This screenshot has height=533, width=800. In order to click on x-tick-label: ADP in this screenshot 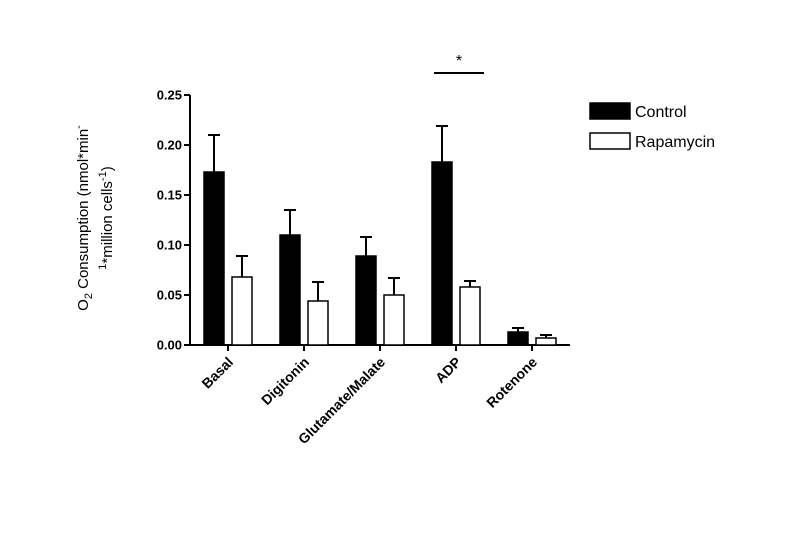, I will do `click(448, 370)`.